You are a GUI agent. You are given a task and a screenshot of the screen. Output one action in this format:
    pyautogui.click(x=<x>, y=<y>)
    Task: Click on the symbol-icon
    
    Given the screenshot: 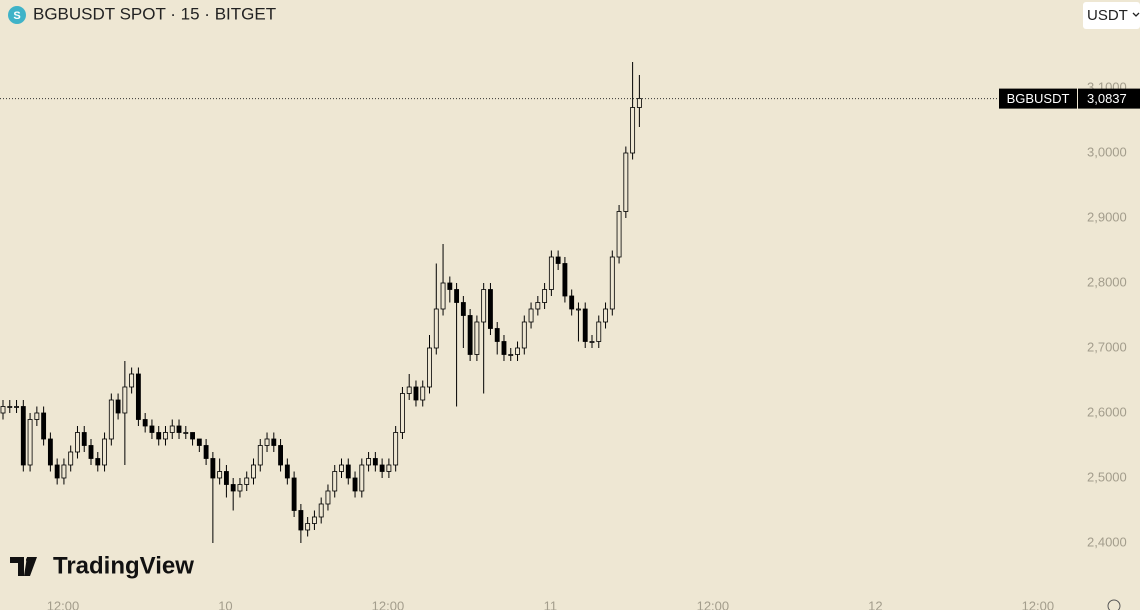 What is the action you would take?
    pyautogui.click(x=17, y=15)
    